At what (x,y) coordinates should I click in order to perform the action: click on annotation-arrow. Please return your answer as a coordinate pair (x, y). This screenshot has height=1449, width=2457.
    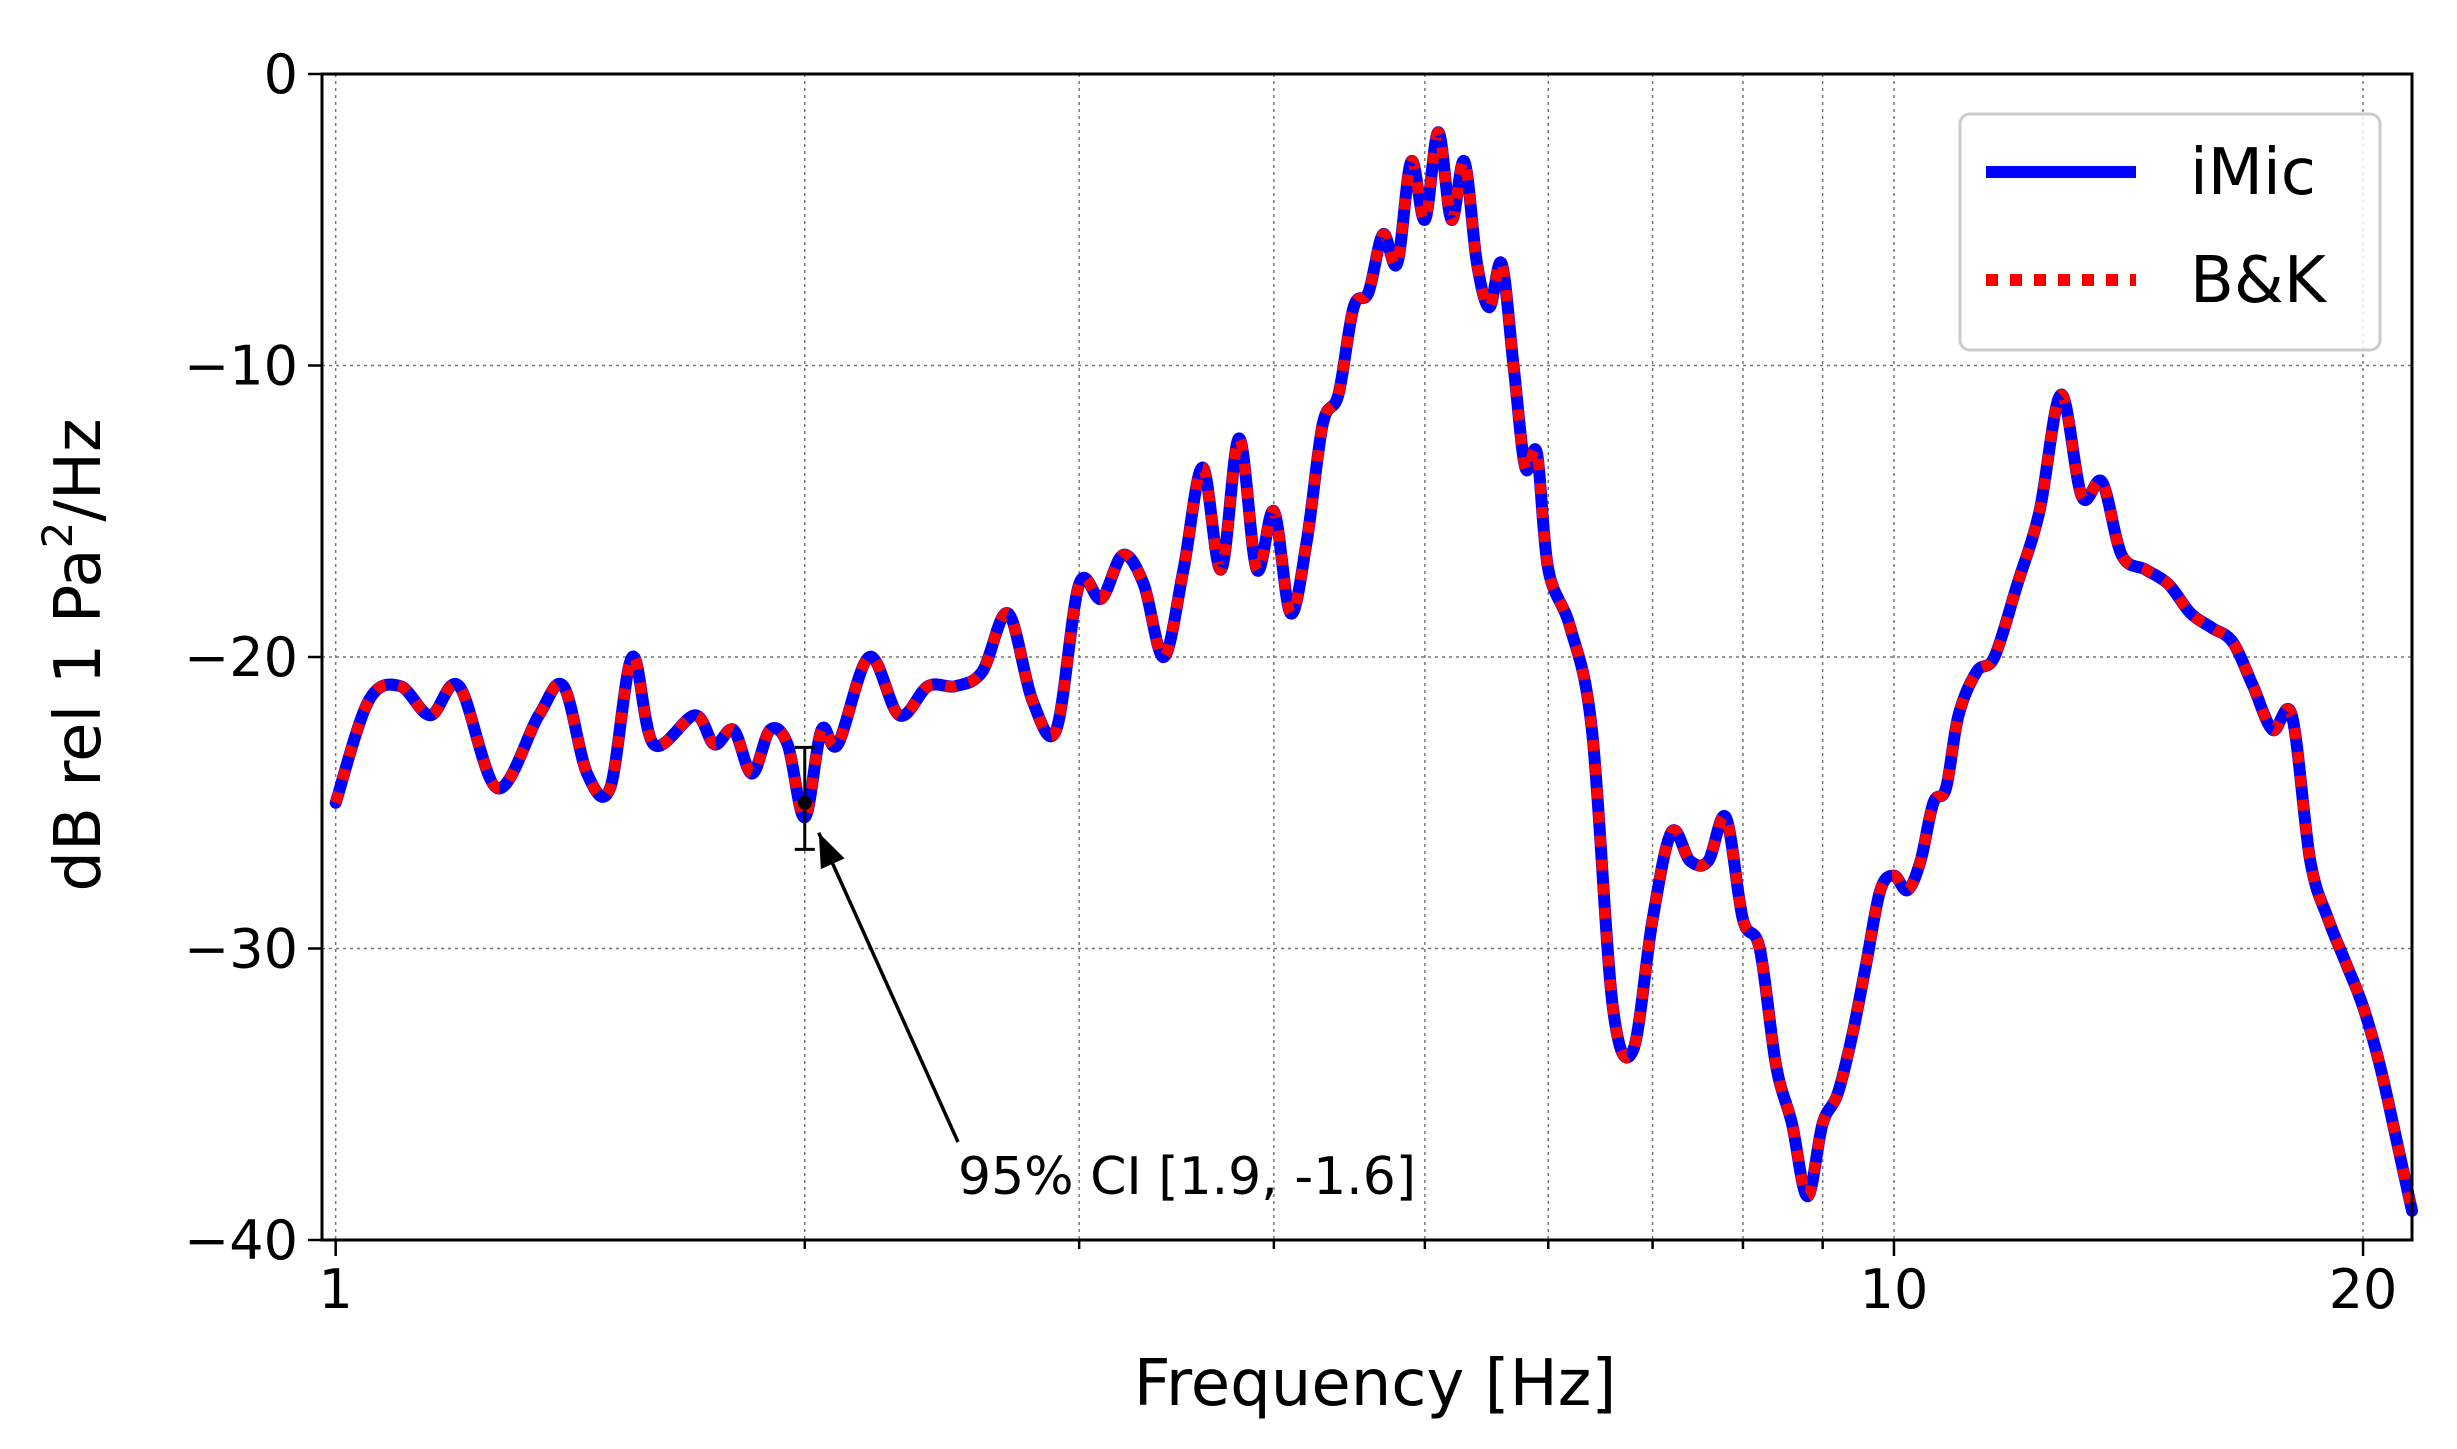
    Looking at the image, I should click on (888, 987).